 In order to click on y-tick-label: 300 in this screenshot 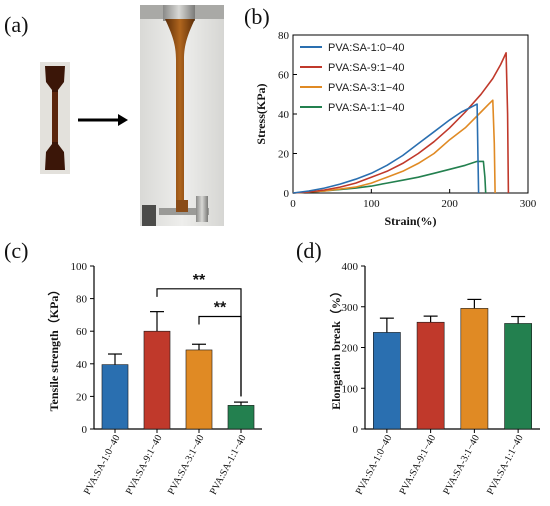, I will do `click(350, 308)`.